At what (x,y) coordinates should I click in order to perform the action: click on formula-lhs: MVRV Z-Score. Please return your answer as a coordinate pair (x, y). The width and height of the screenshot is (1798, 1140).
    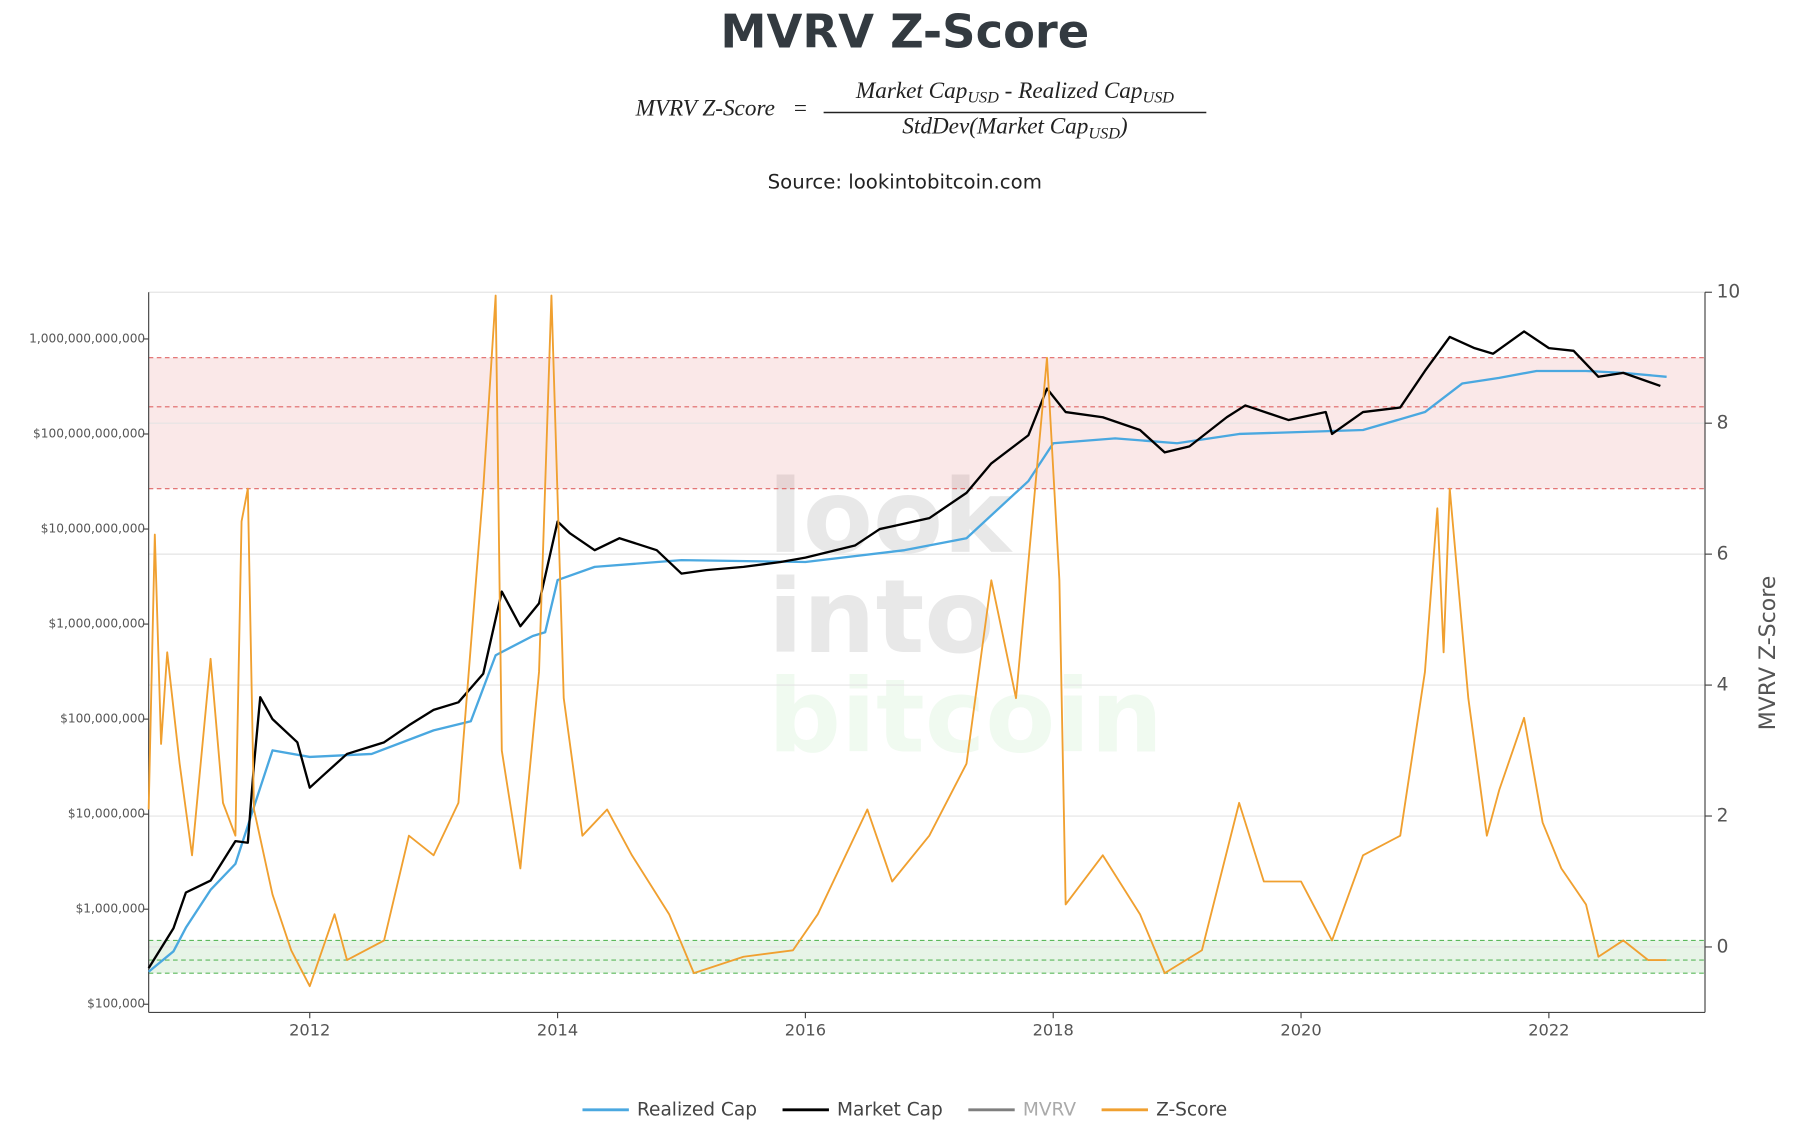
    Looking at the image, I should click on (705, 109).